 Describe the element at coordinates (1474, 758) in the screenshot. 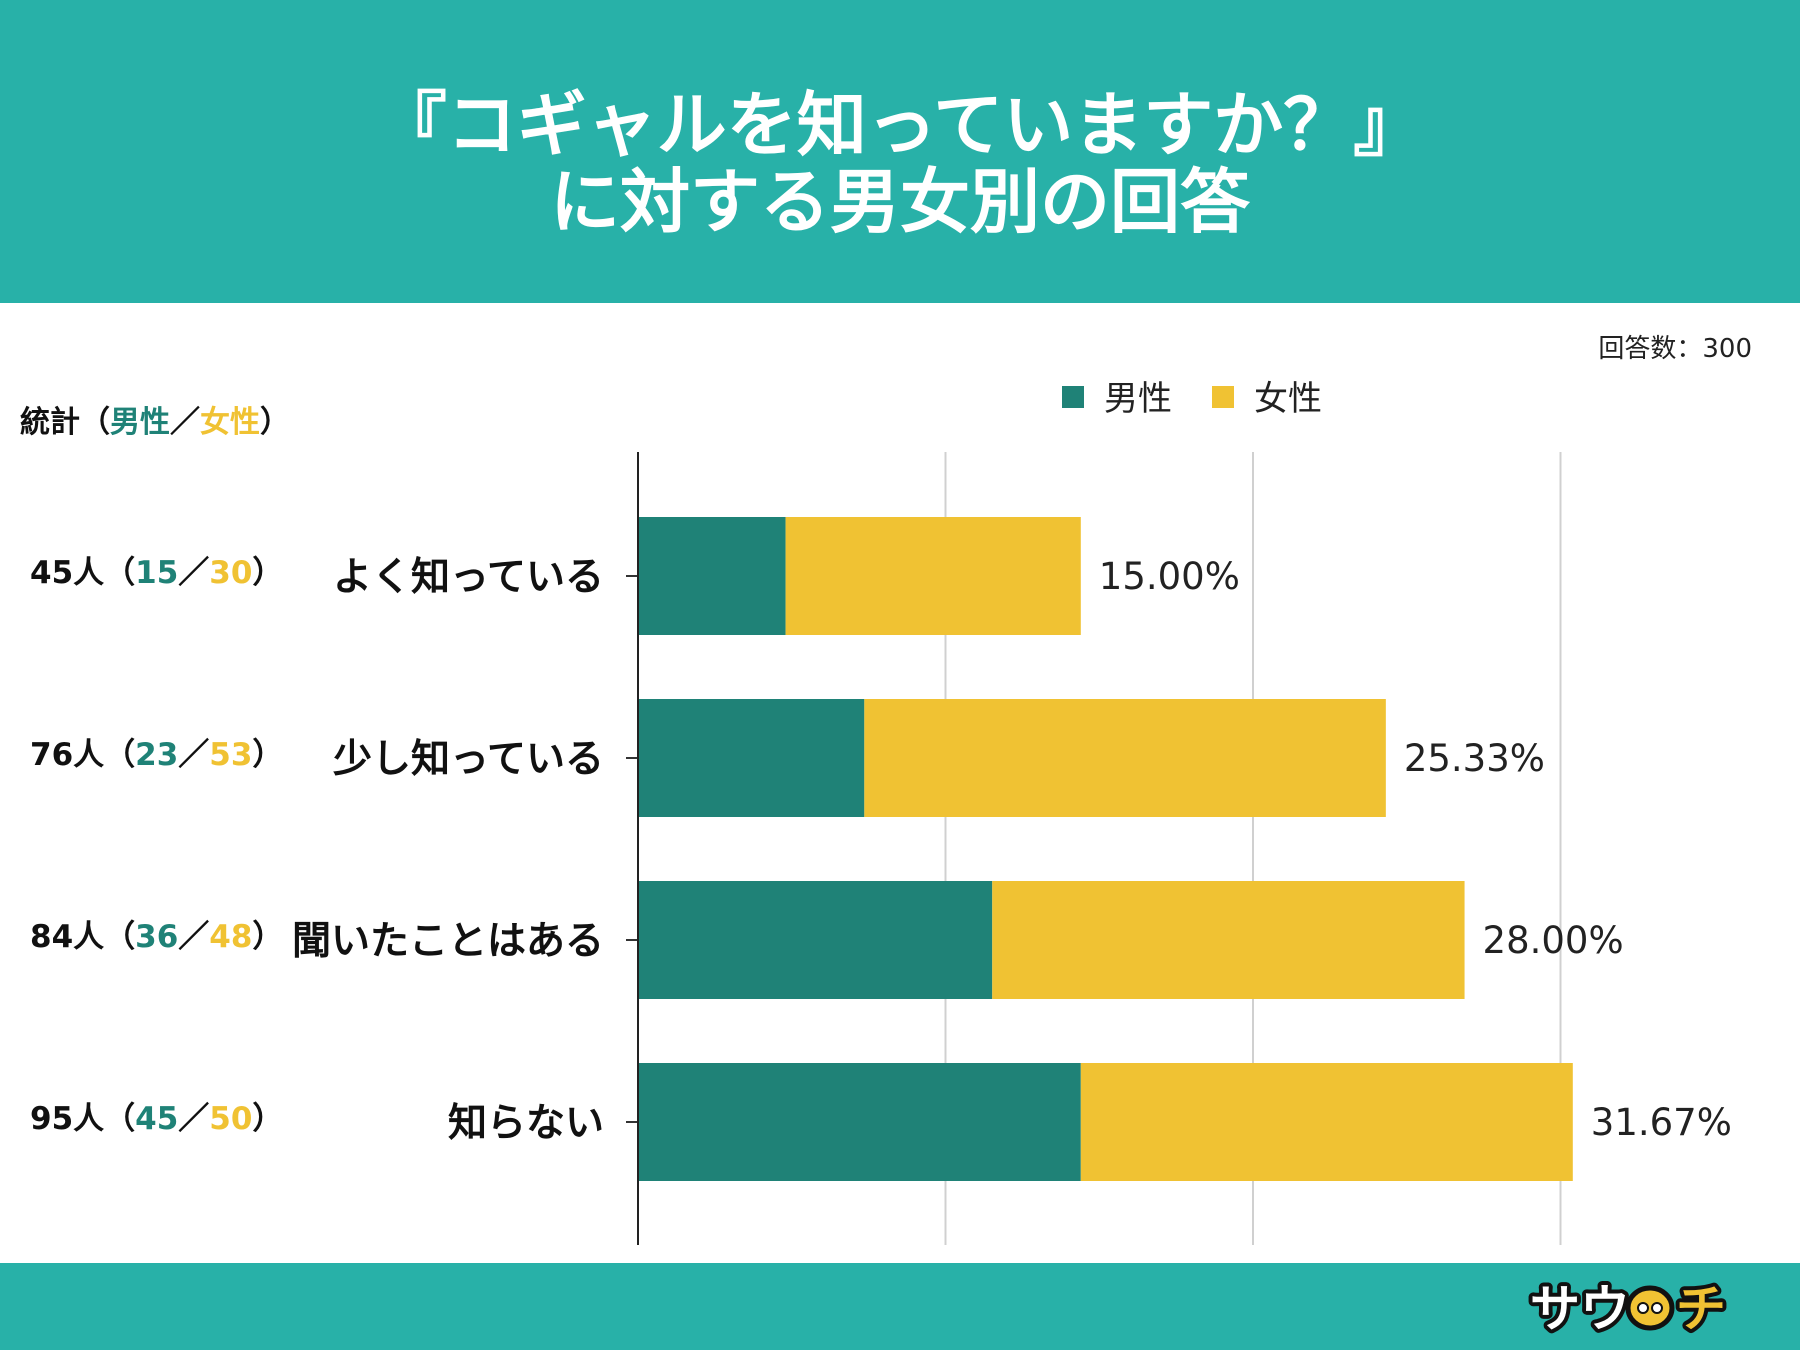

I see `data-label: 25.33%` at that location.